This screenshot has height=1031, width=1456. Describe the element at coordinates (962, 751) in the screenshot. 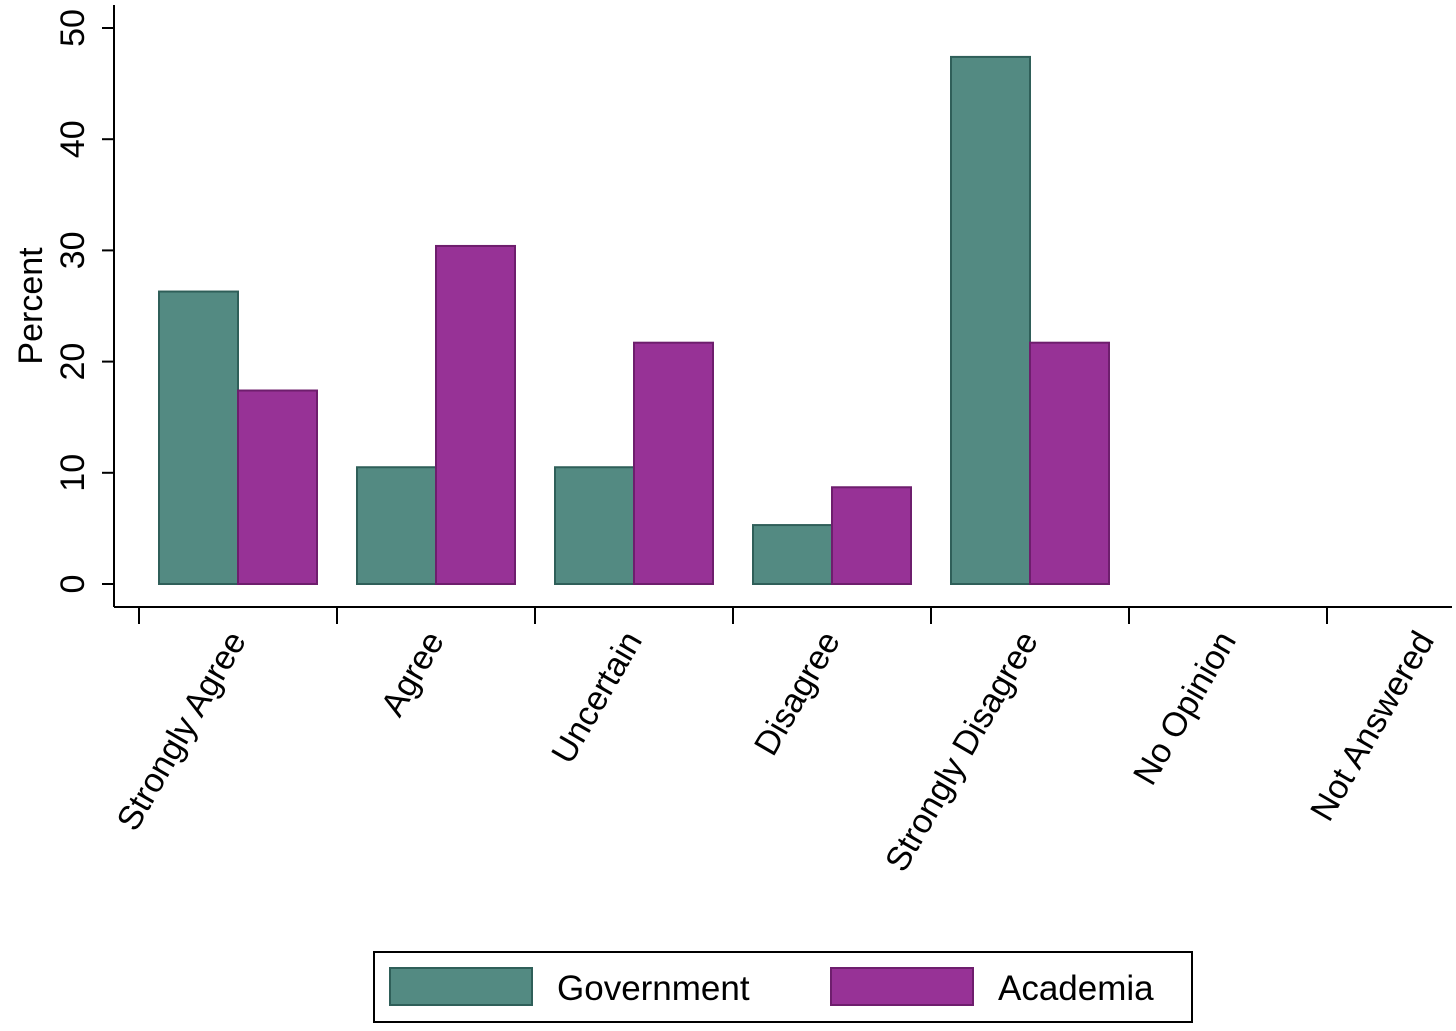

I see `x-tick-label: Strongly Disagree` at that location.